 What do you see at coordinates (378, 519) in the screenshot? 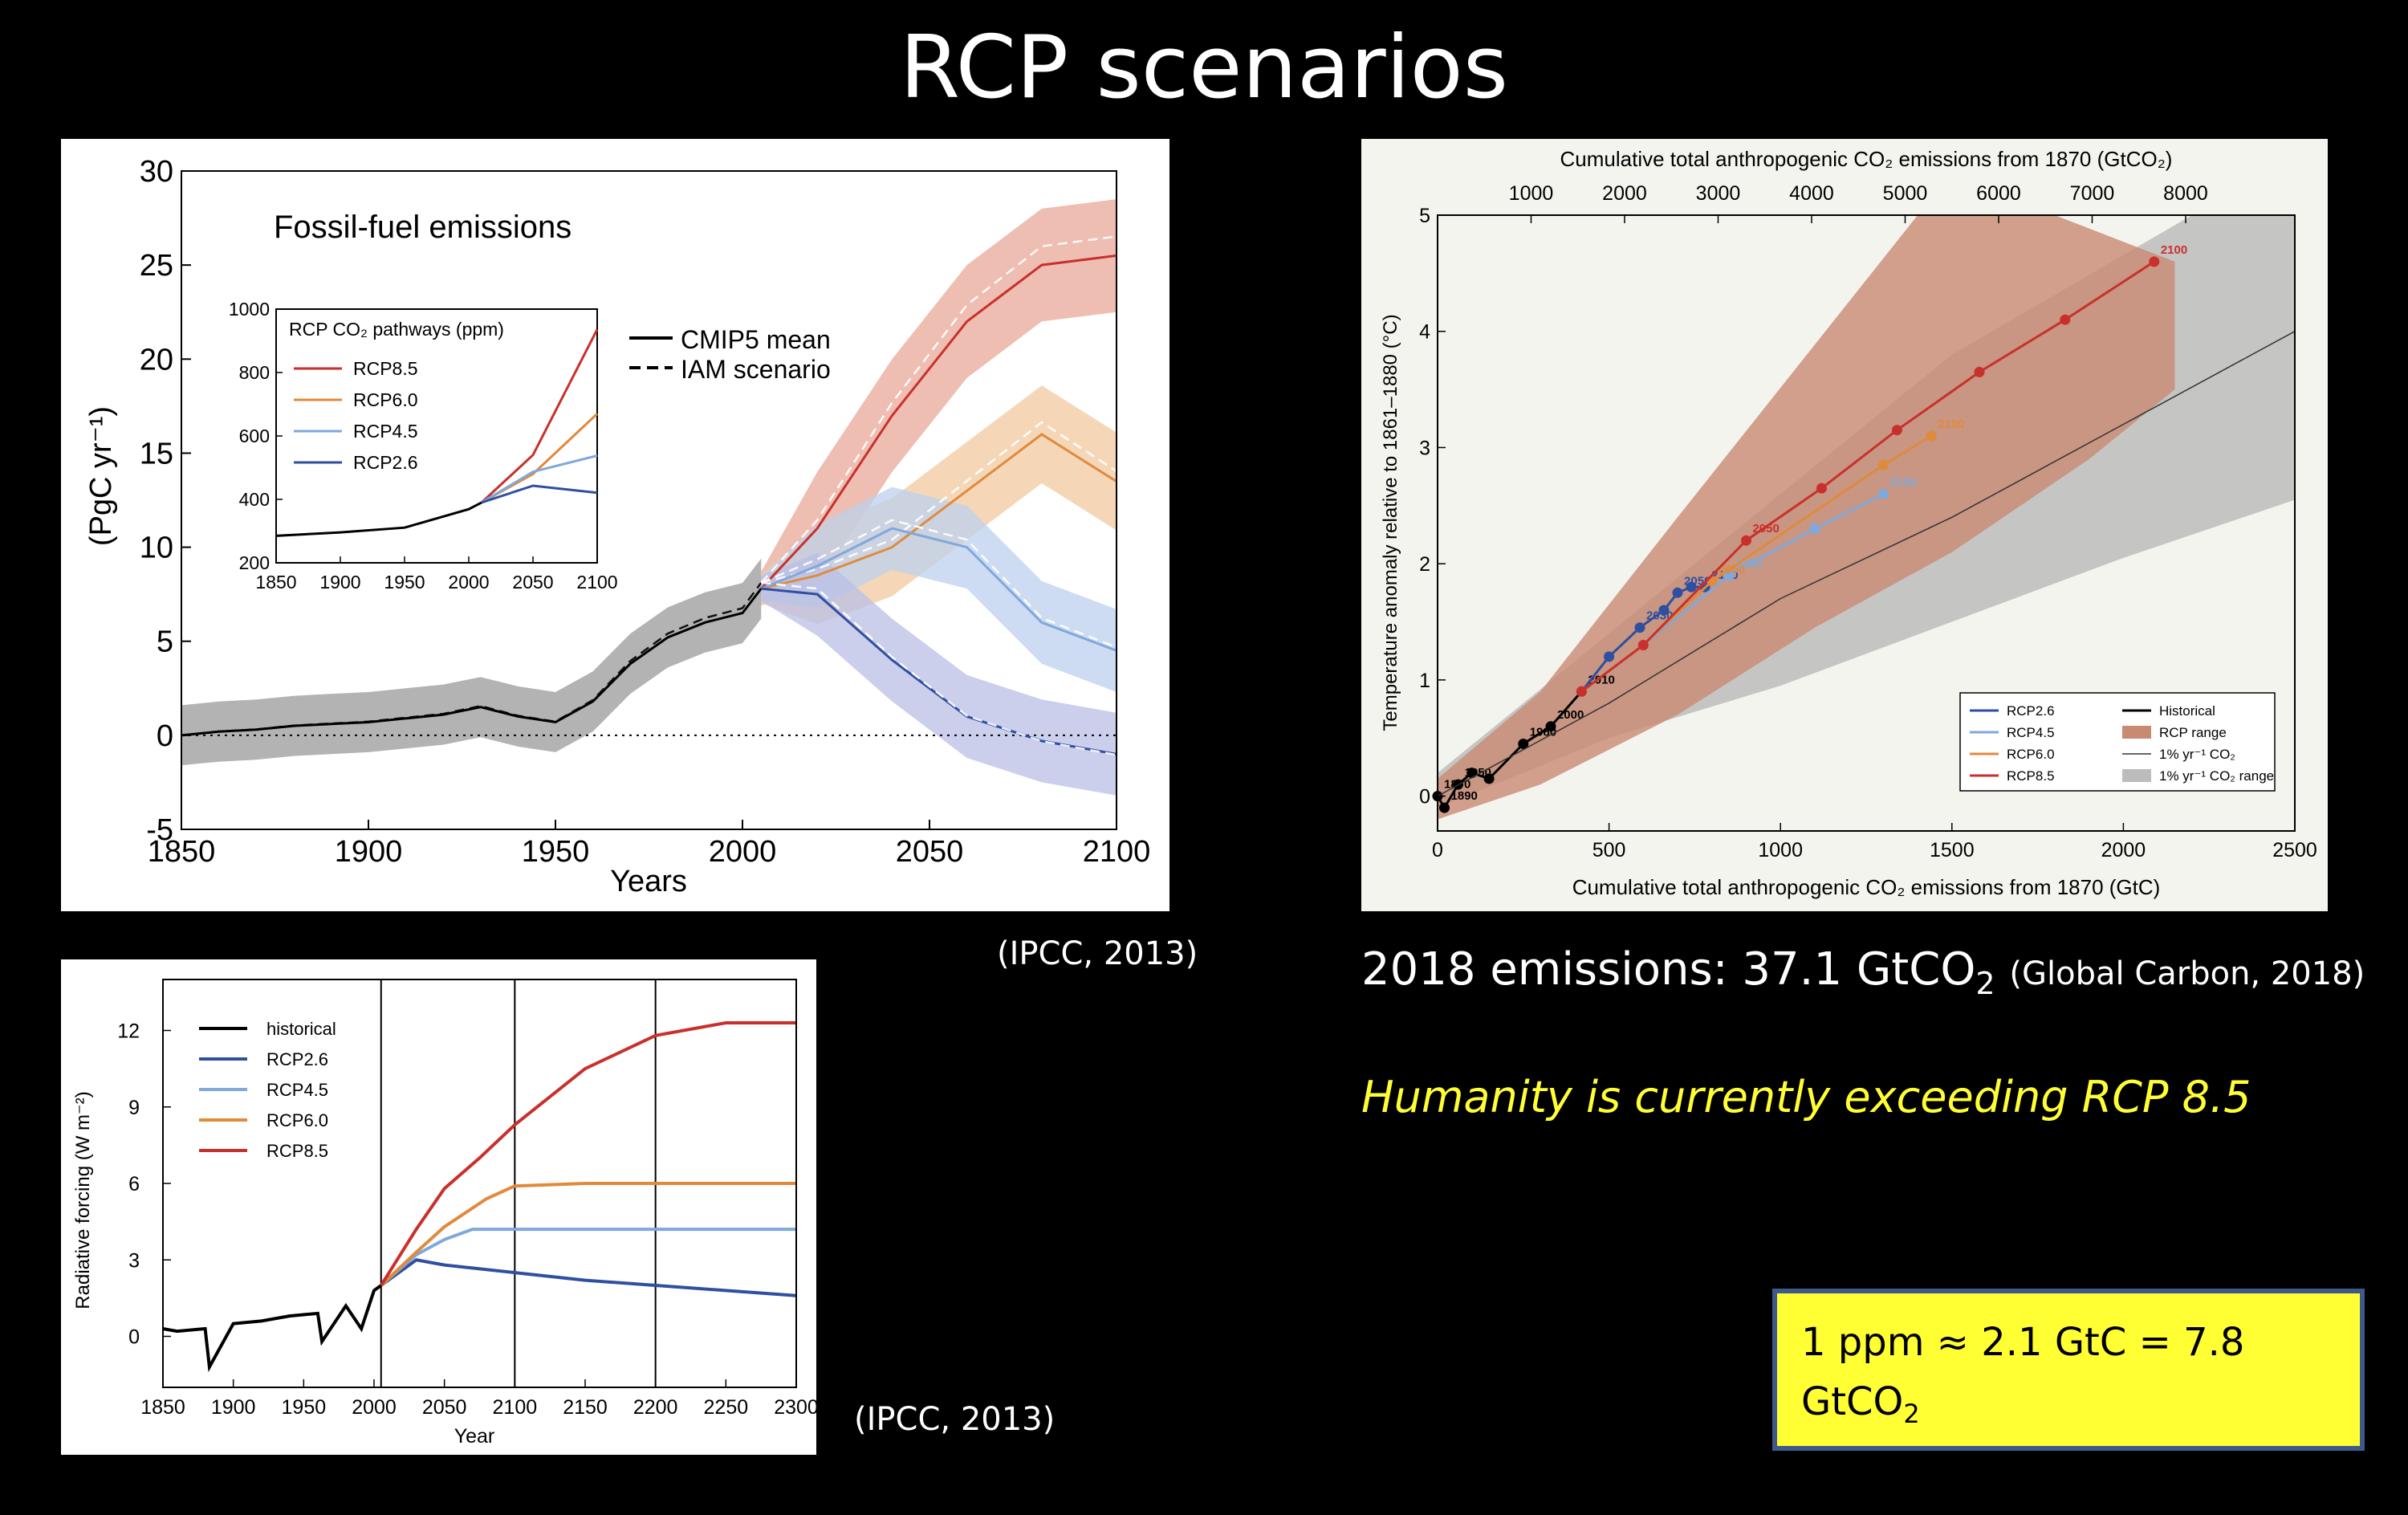
I see `inset-line-historical` at bounding box center [378, 519].